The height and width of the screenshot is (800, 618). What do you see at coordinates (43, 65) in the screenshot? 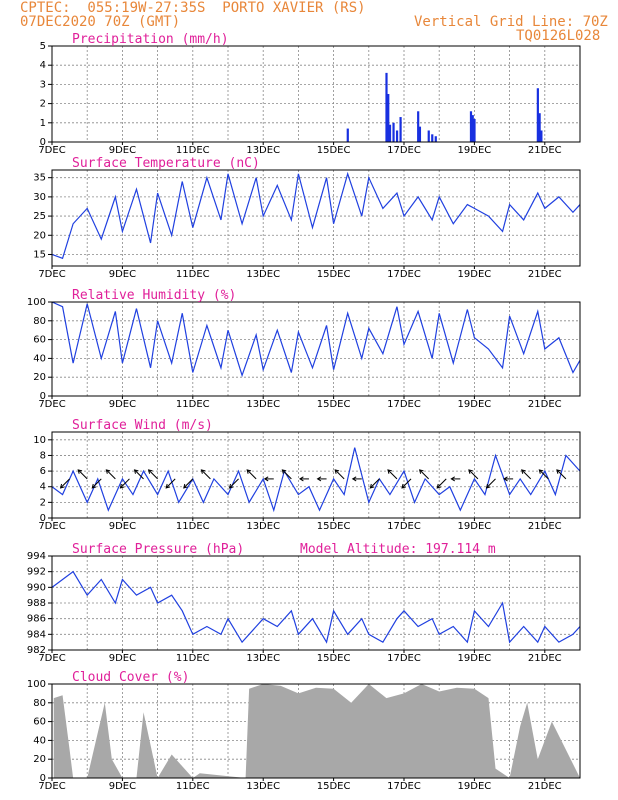
I see `y-tick-label: 4` at bounding box center [43, 65].